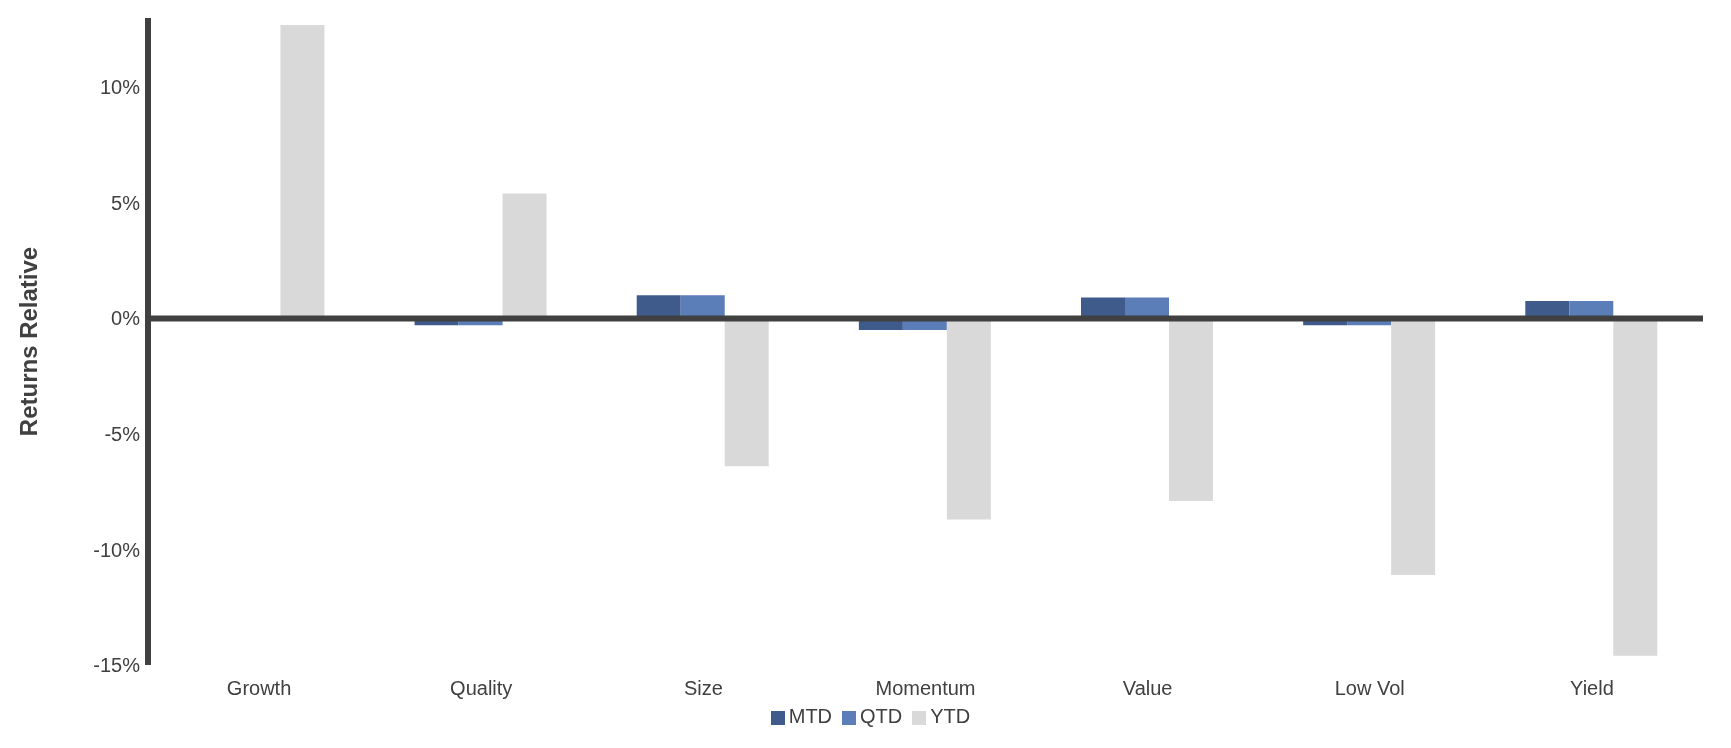  What do you see at coordinates (126, 318) in the screenshot?
I see `y-tick-label: 0%` at bounding box center [126, 318].